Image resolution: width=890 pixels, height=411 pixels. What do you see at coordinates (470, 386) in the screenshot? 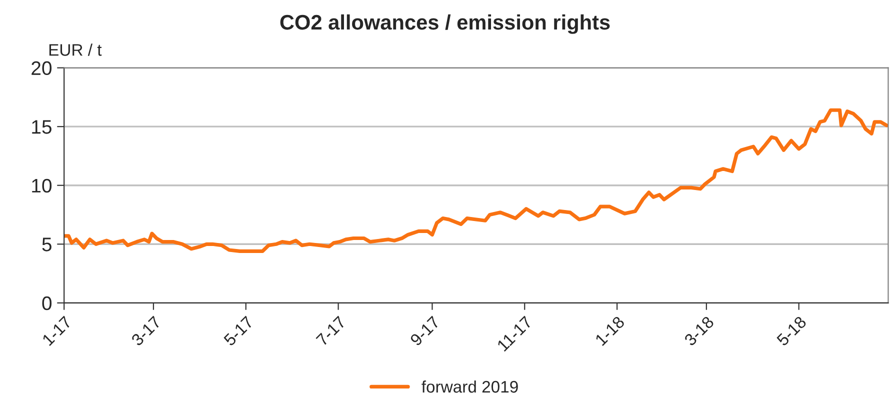
I see `legend-label: forward 2019` at bounding box center [470, 386].